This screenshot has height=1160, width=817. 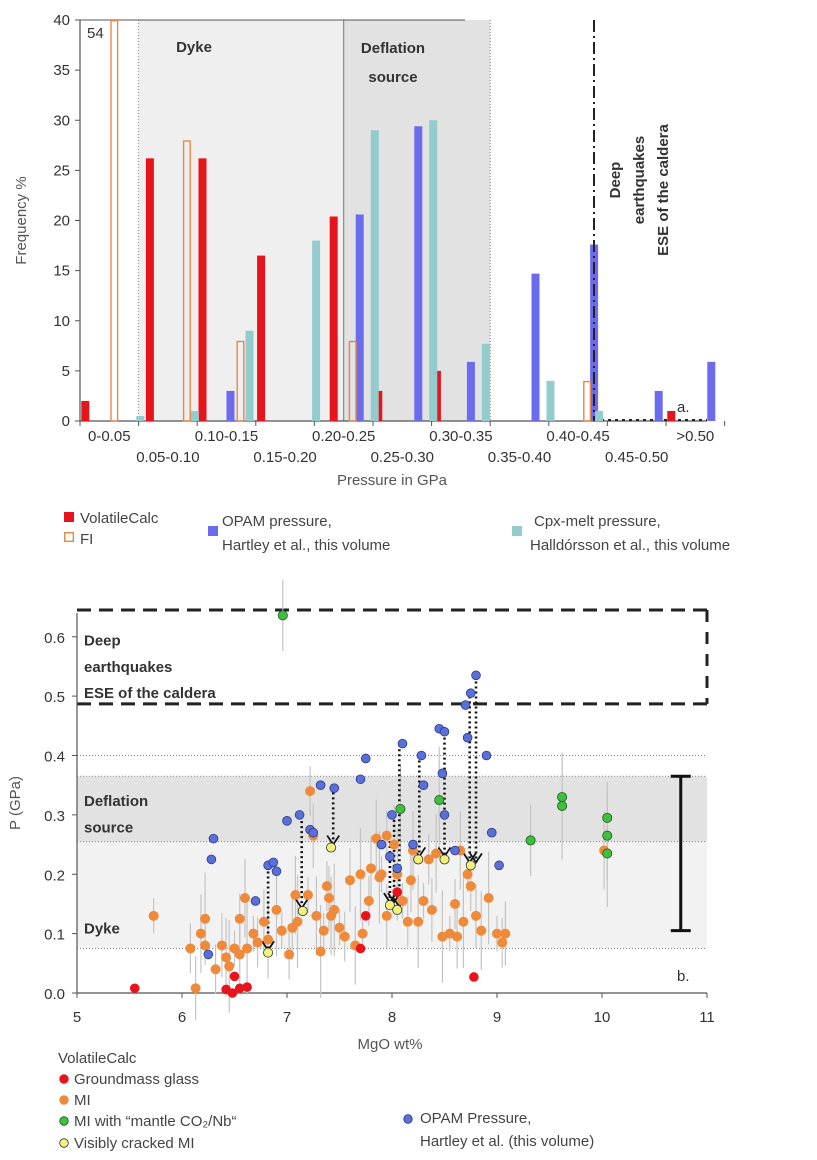 I want to click on x-axis-label: Pressure in GPa, so click(x=392, y=480).